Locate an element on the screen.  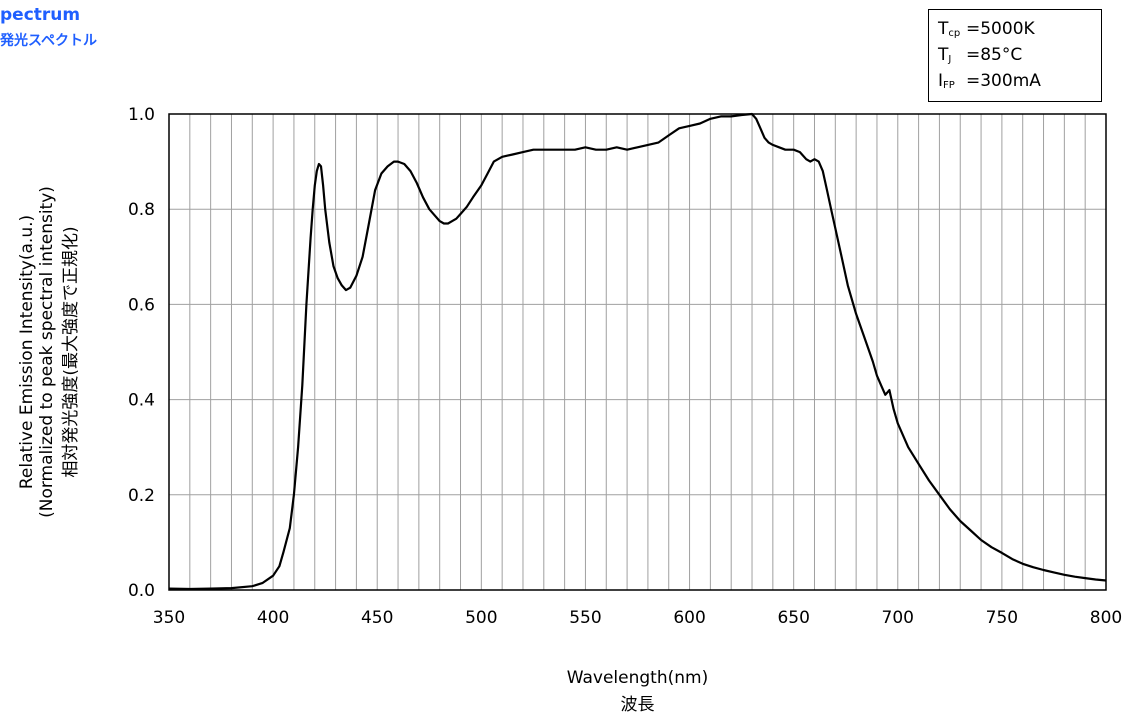
x-tick-label: 600 is located at coordinates (689, 618).